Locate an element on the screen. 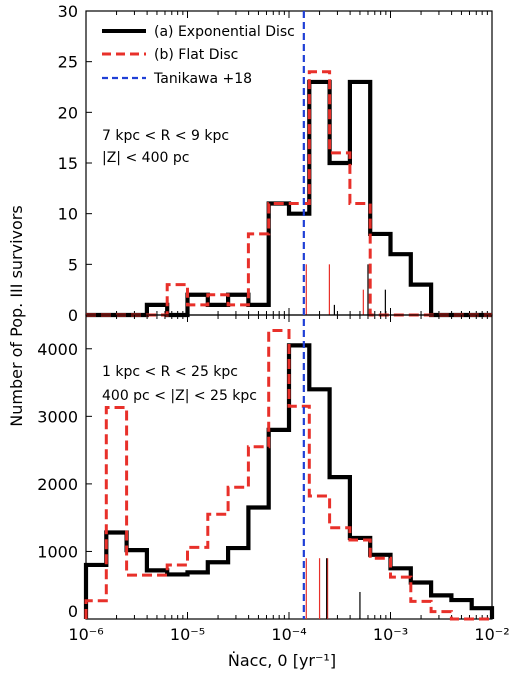 This screenshot has width=520, height=678. y-tick-label: 3000 is located at coordinates (57, 416).